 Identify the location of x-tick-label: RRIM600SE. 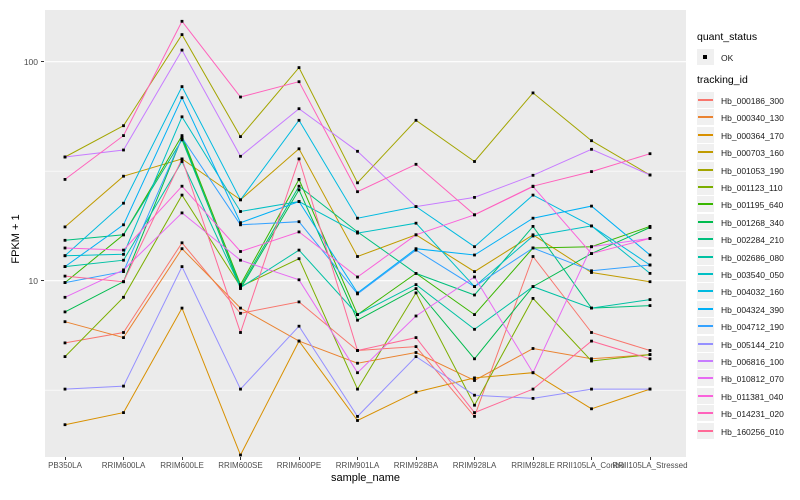
(240, 465).